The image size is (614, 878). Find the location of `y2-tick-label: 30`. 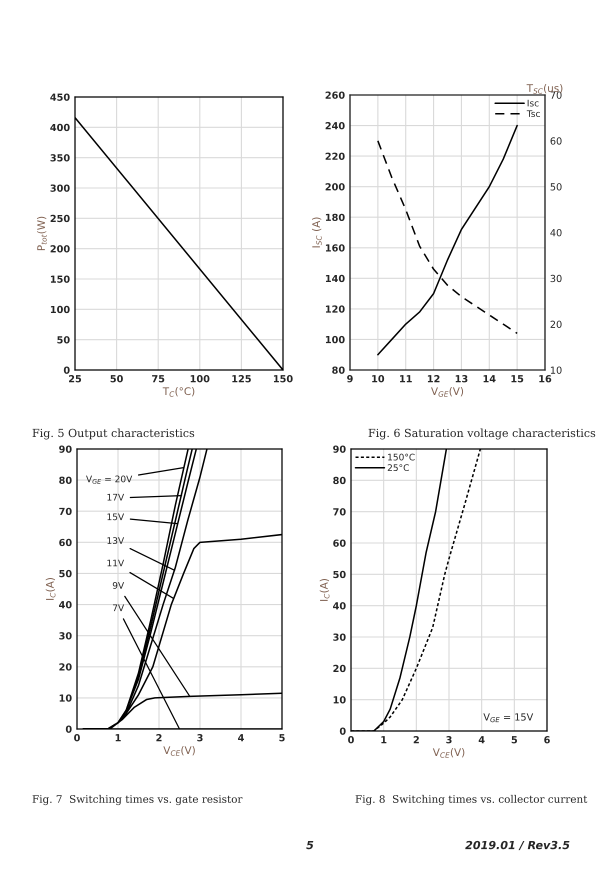

y2-tick-label: 30 is located at coordinates (556, 278).